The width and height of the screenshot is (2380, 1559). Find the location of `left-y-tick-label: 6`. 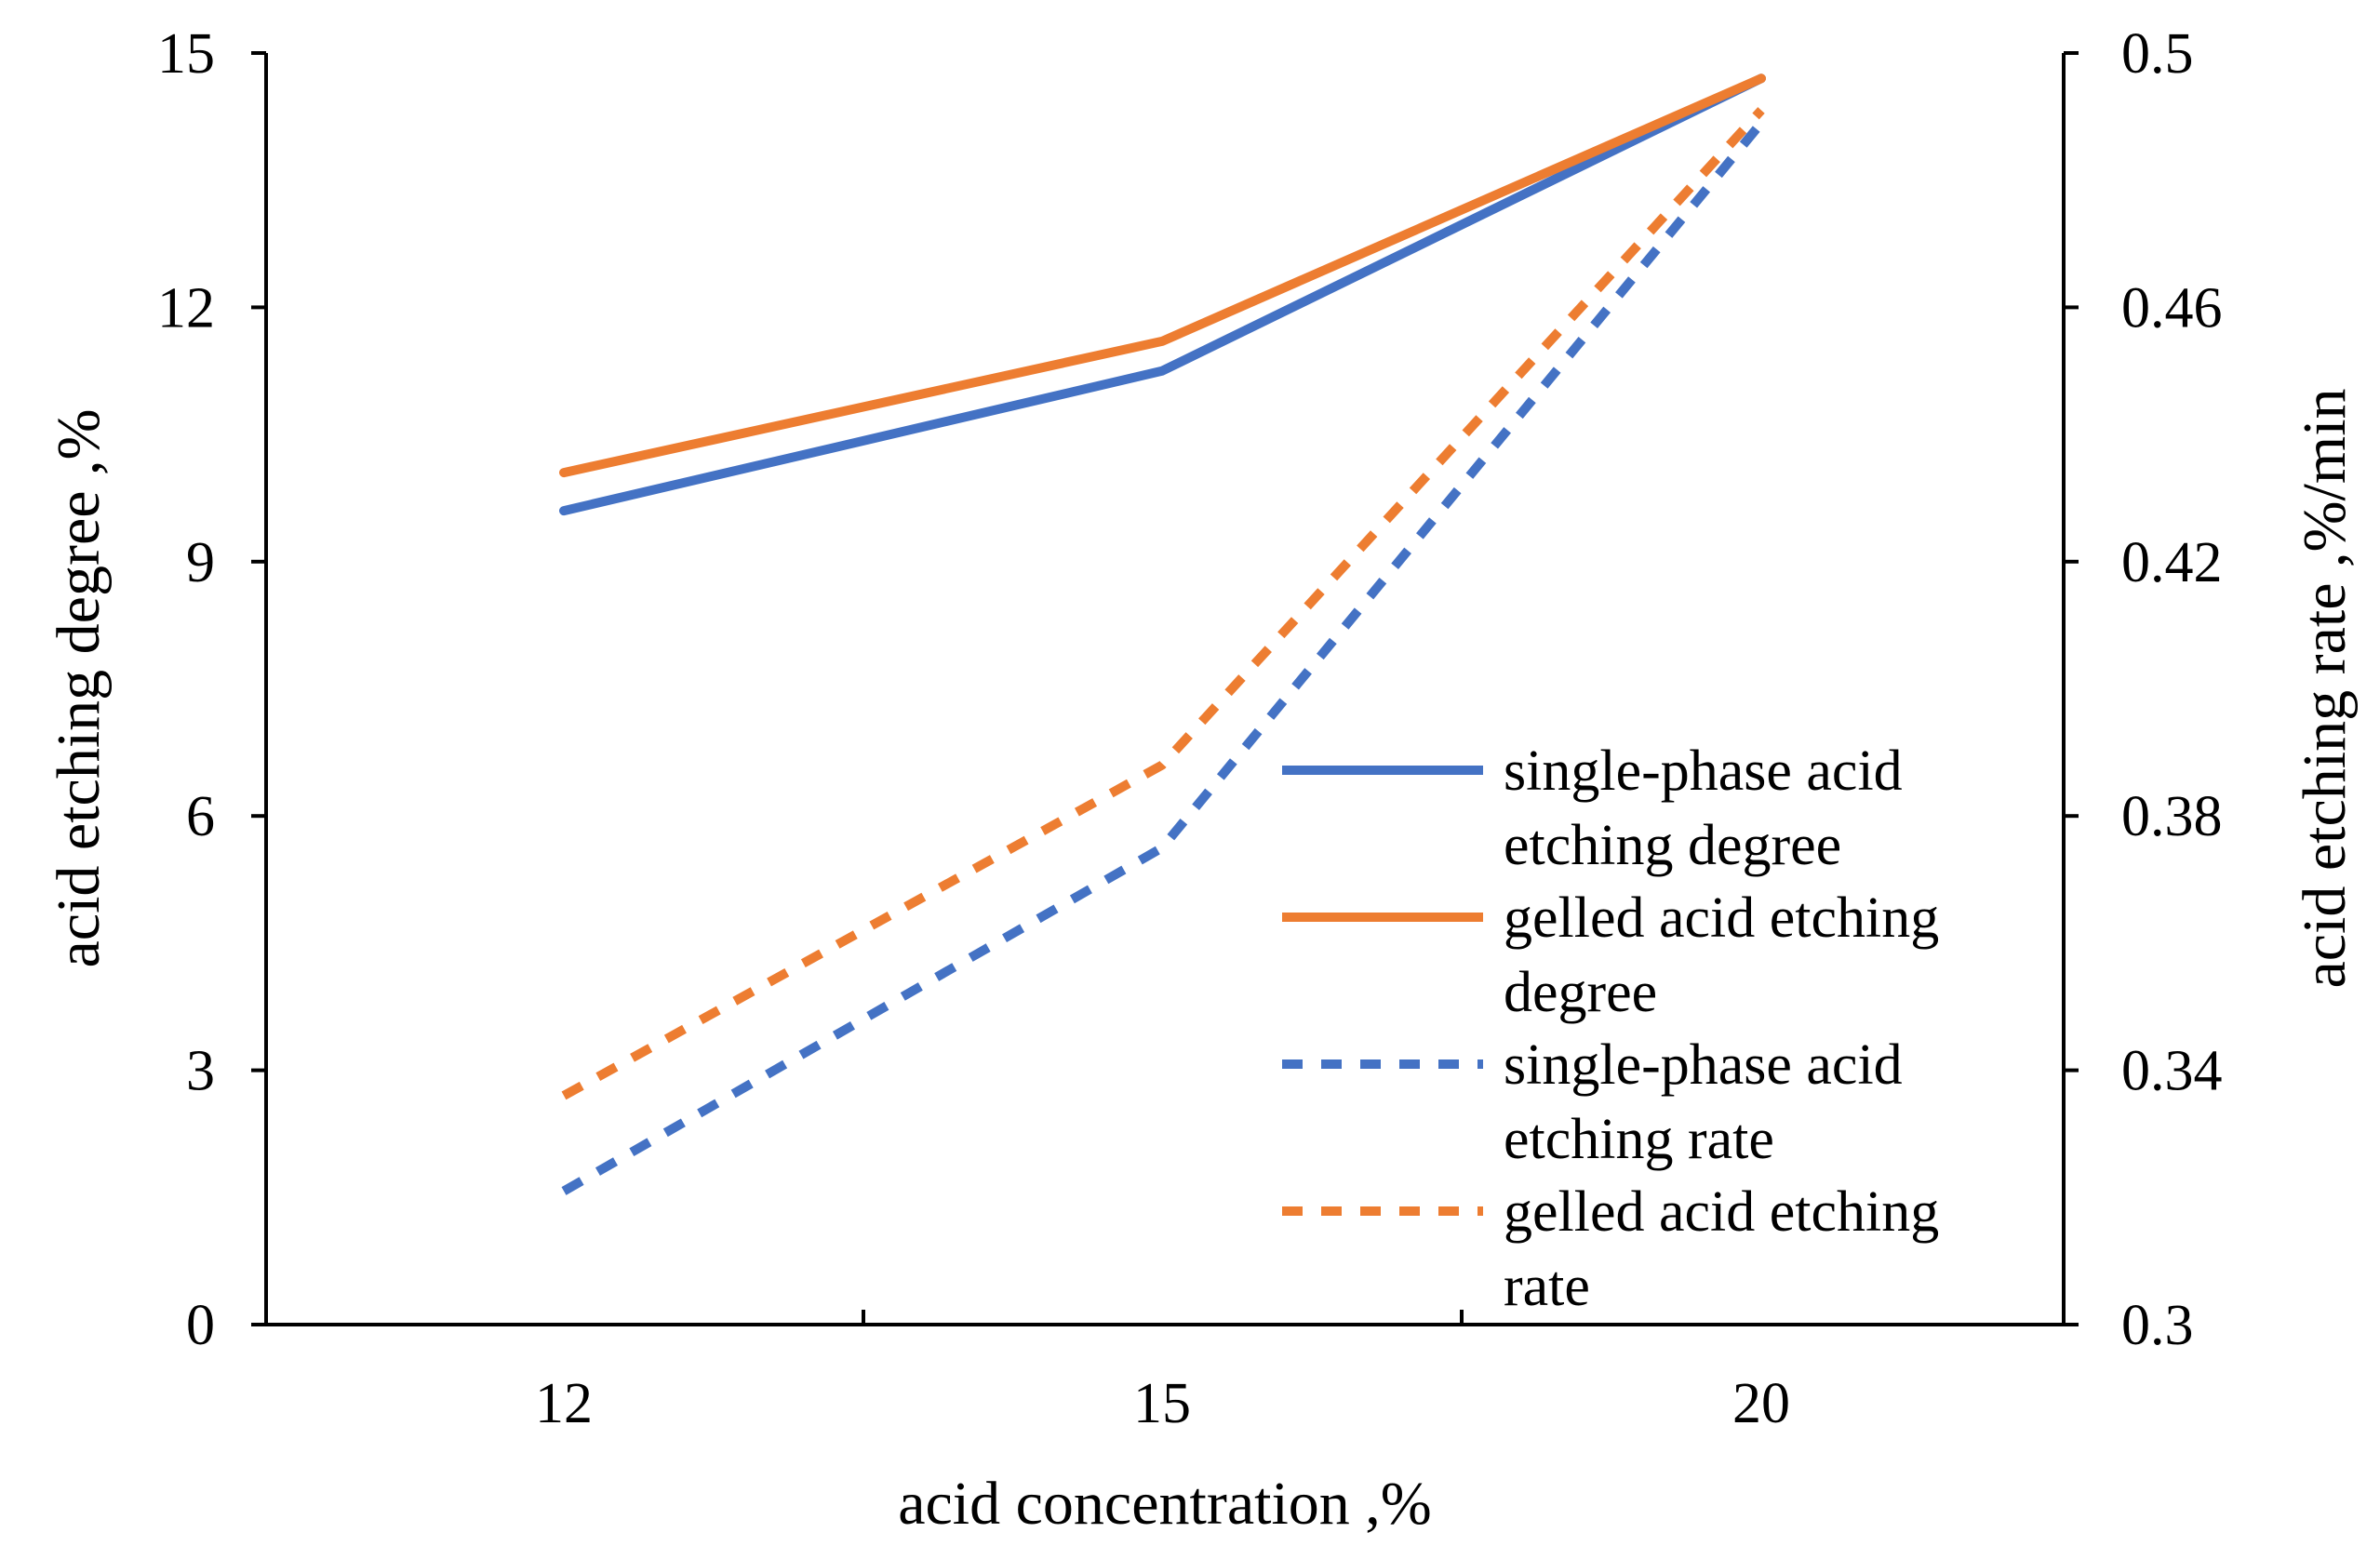

left-y-tick-label: 6 is located at coordinates (200, 817).